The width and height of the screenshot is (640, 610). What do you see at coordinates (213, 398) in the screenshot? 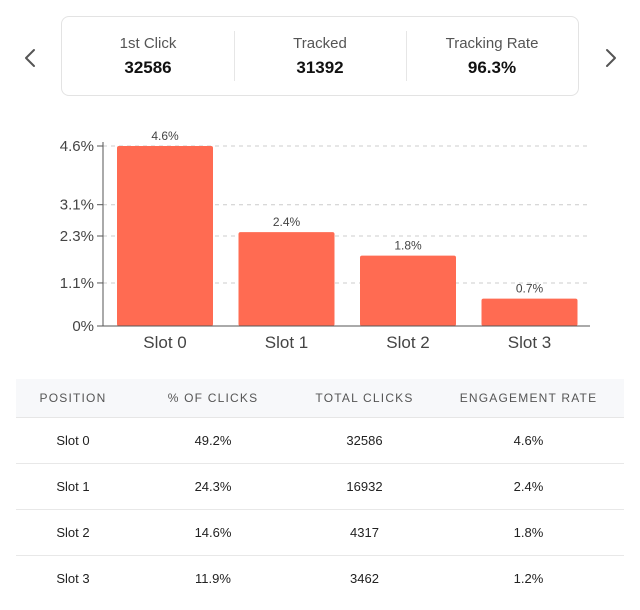
I see `header-percent-clicks: % OF CLICKS` at bounding box center [213, 398].